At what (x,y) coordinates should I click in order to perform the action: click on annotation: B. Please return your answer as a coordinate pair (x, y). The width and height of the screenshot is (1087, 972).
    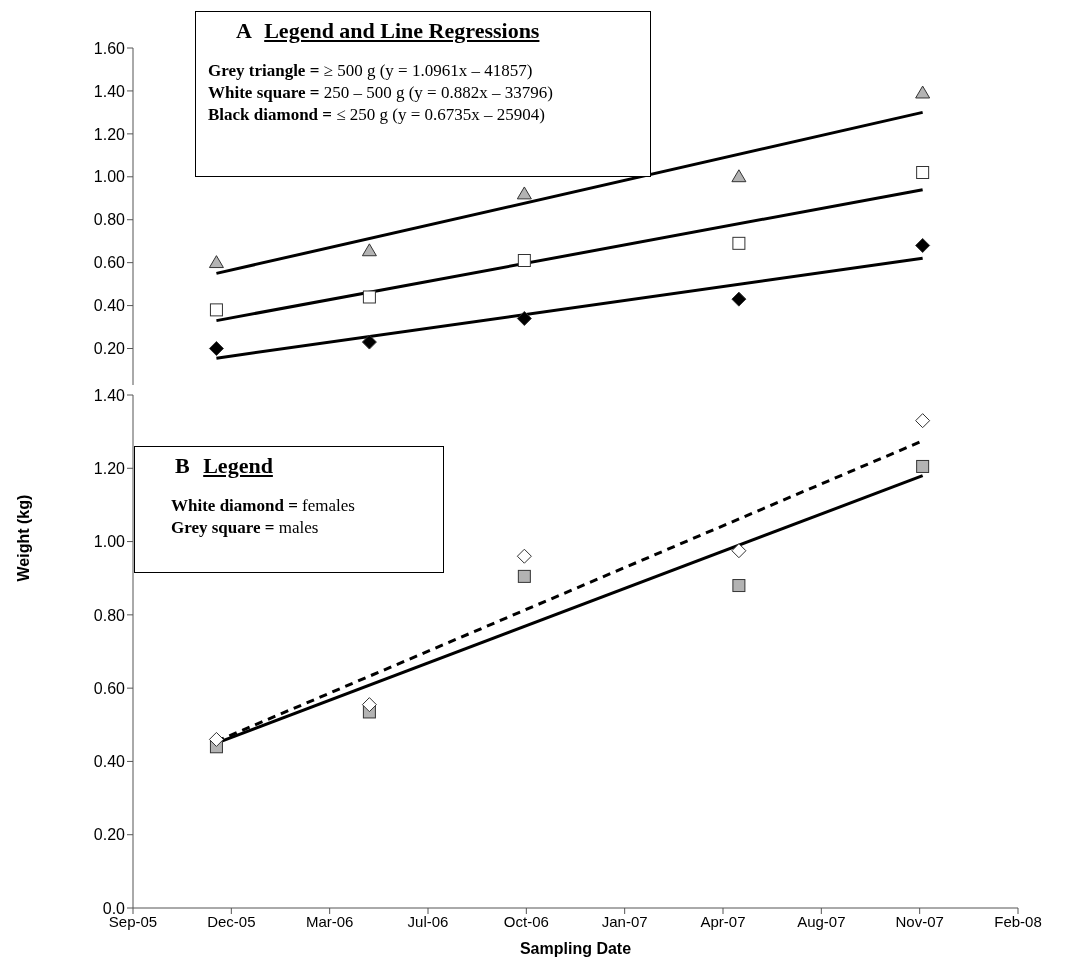
    Looking at the image, I should click on (182, 465).